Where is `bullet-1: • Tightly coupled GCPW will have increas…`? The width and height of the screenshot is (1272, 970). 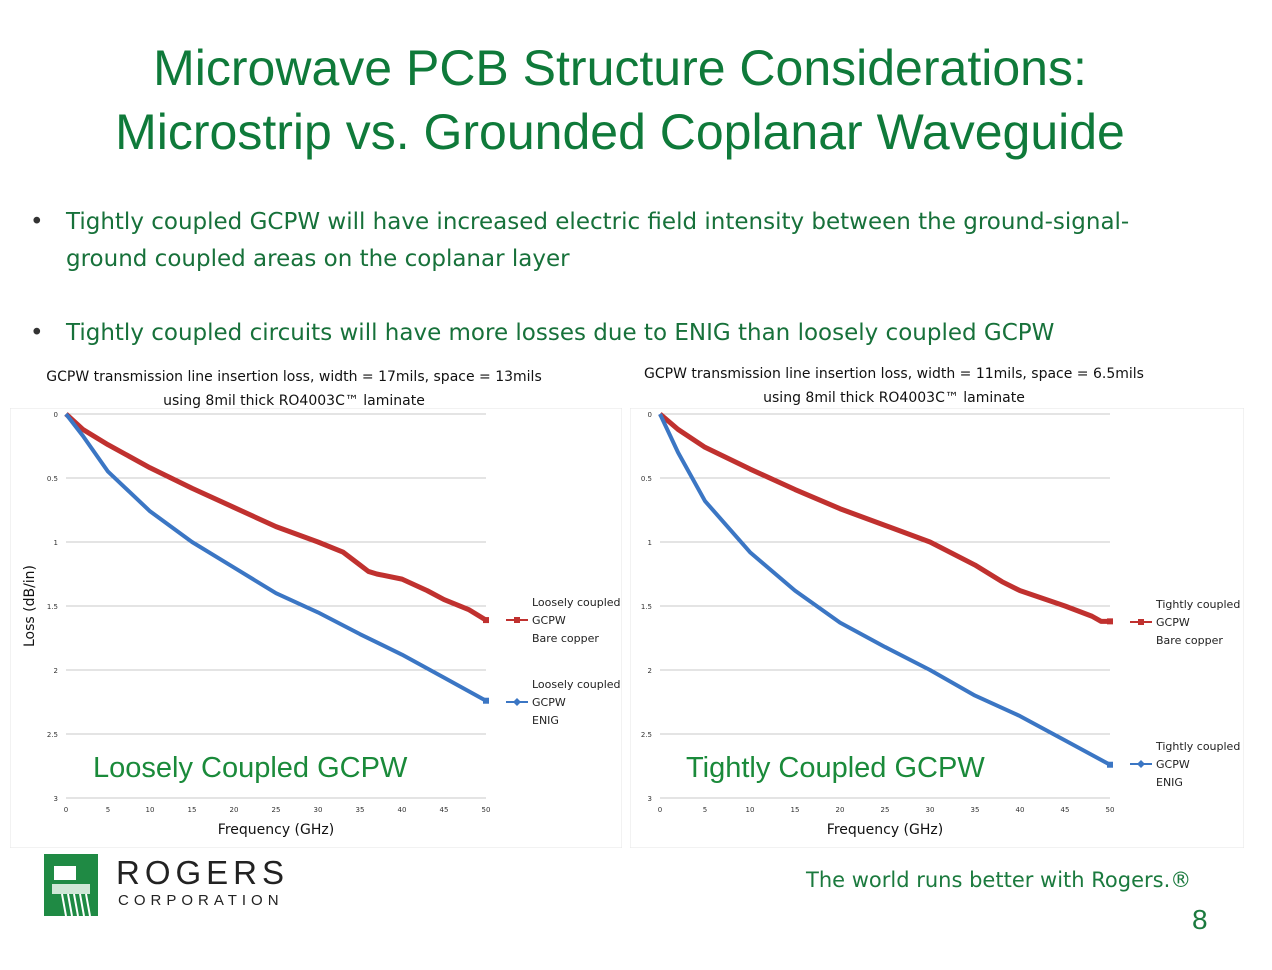 bullet-1: • Tightly coupled GCPW will have increas… is located at coordinates (598, 241).